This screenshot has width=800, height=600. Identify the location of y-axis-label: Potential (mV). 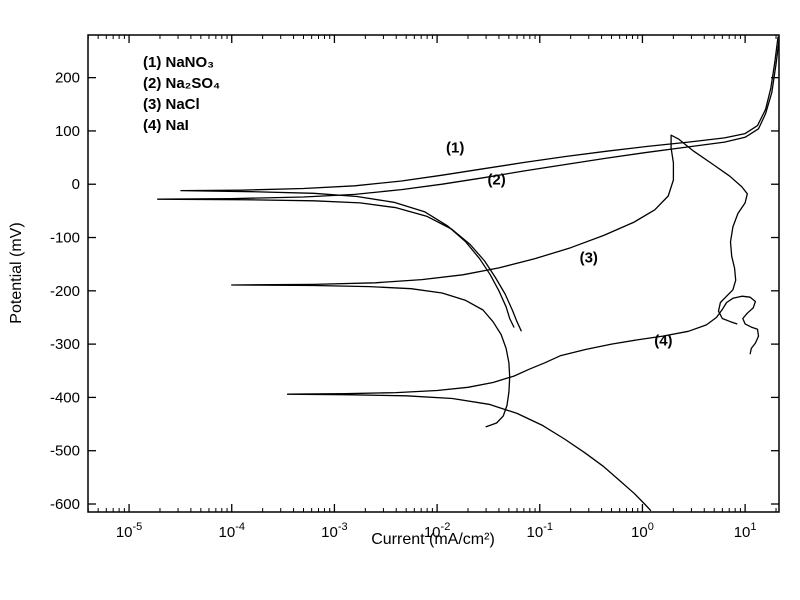
(16, 273).